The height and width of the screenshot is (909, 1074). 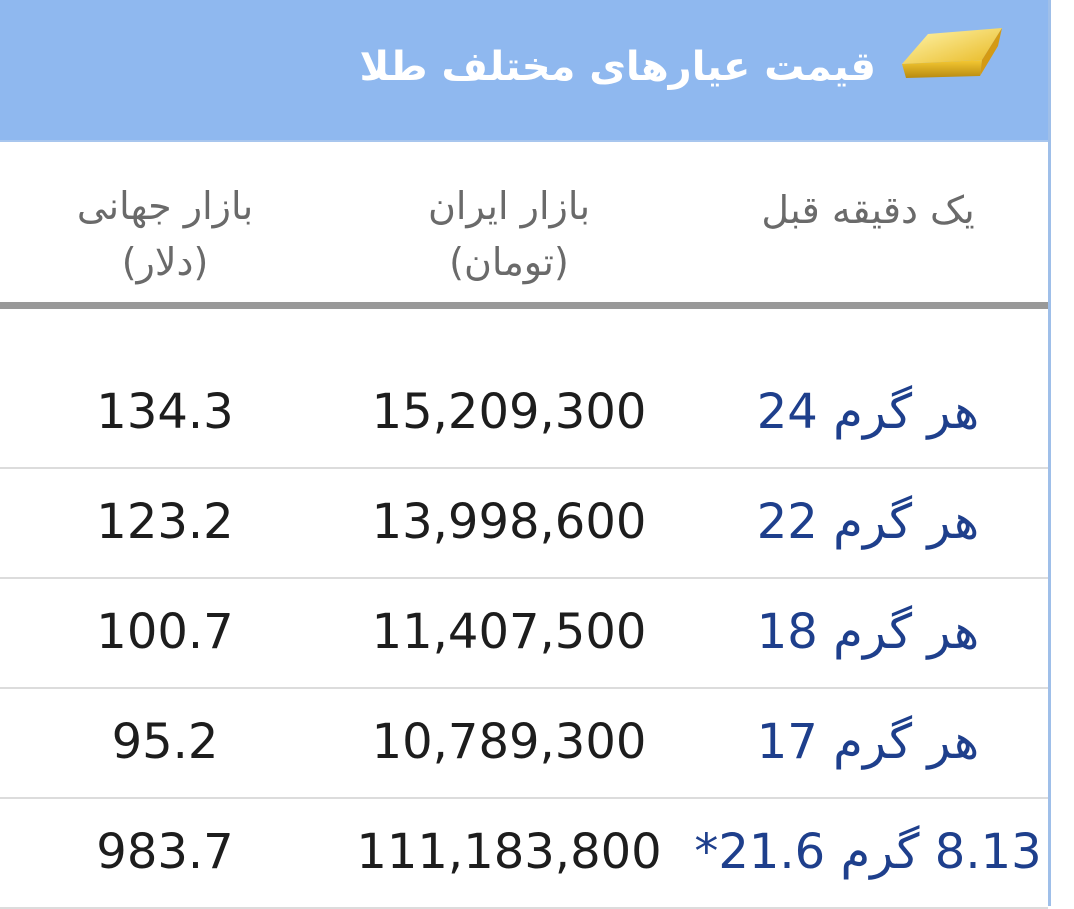 I want to click on iran-price: 13,998,600, so click(x=509, y=522).